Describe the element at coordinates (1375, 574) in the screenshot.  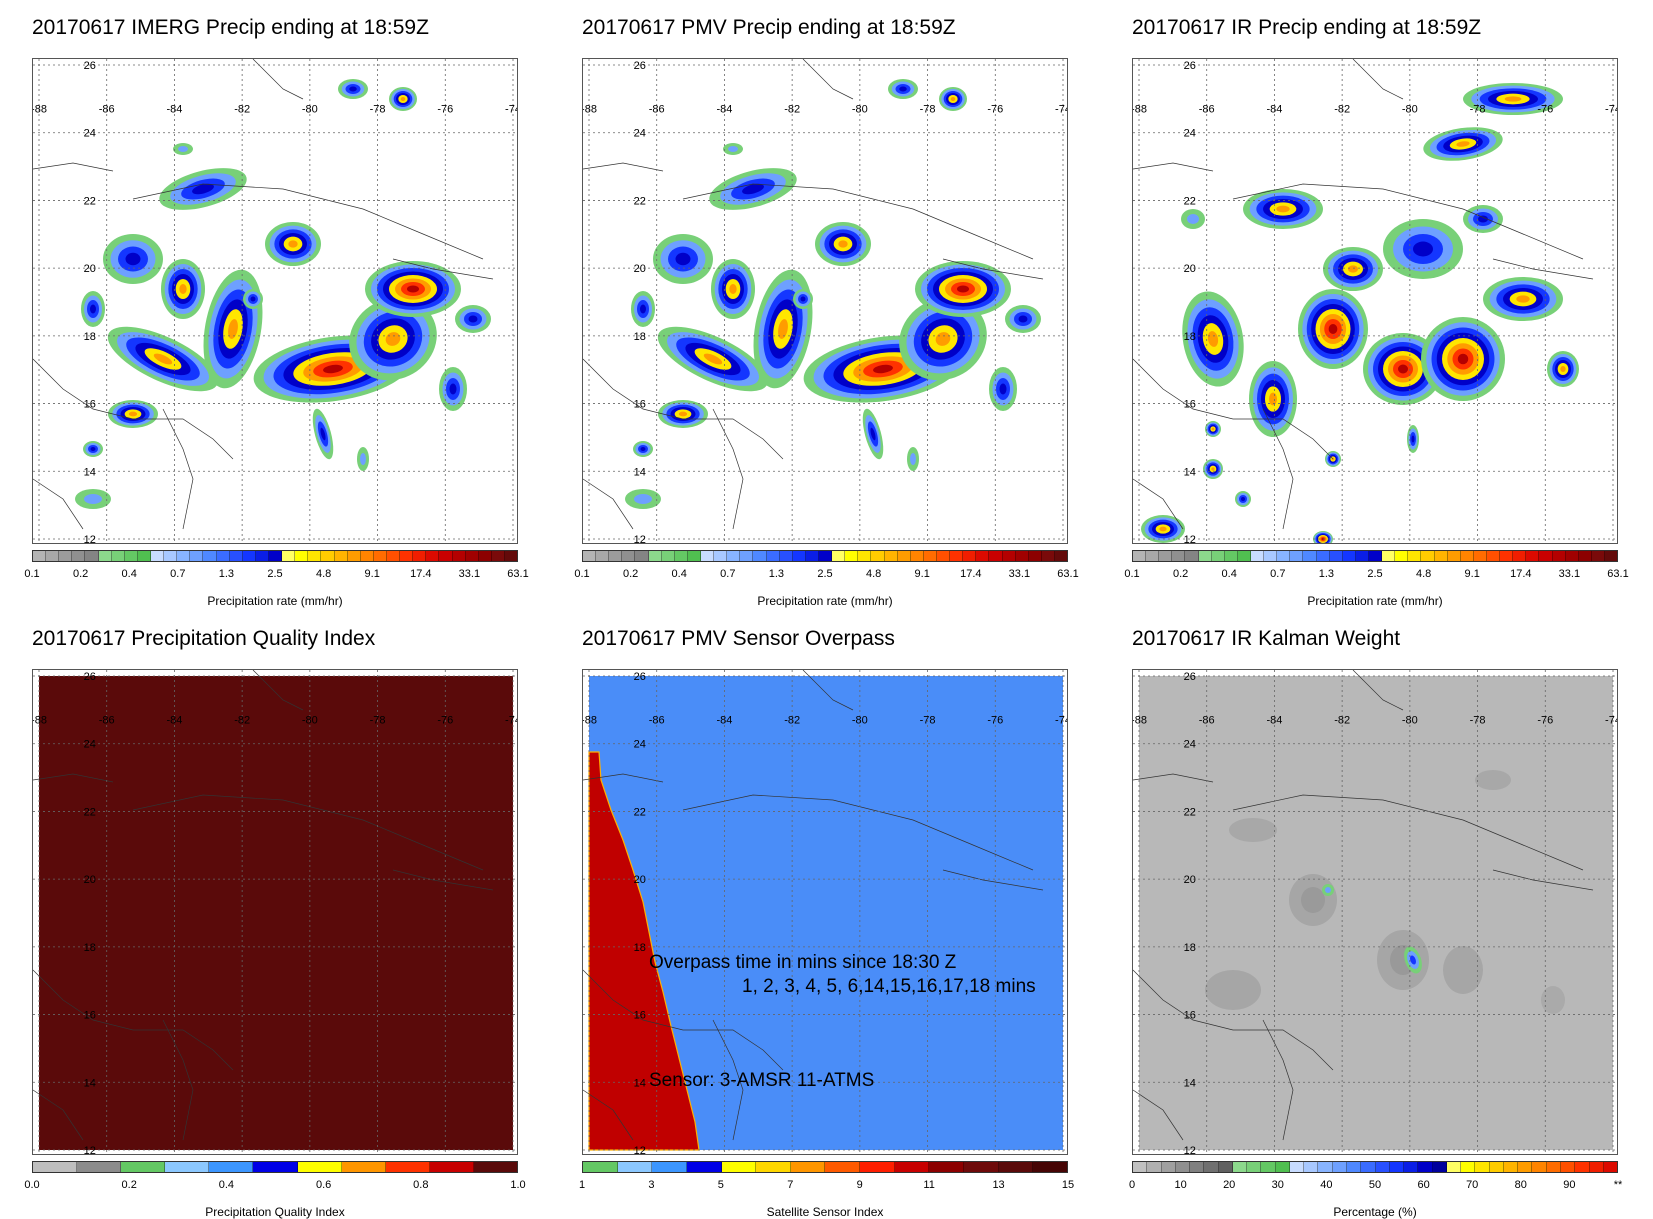
I see `colorbar-tick: 2.5` at that location.